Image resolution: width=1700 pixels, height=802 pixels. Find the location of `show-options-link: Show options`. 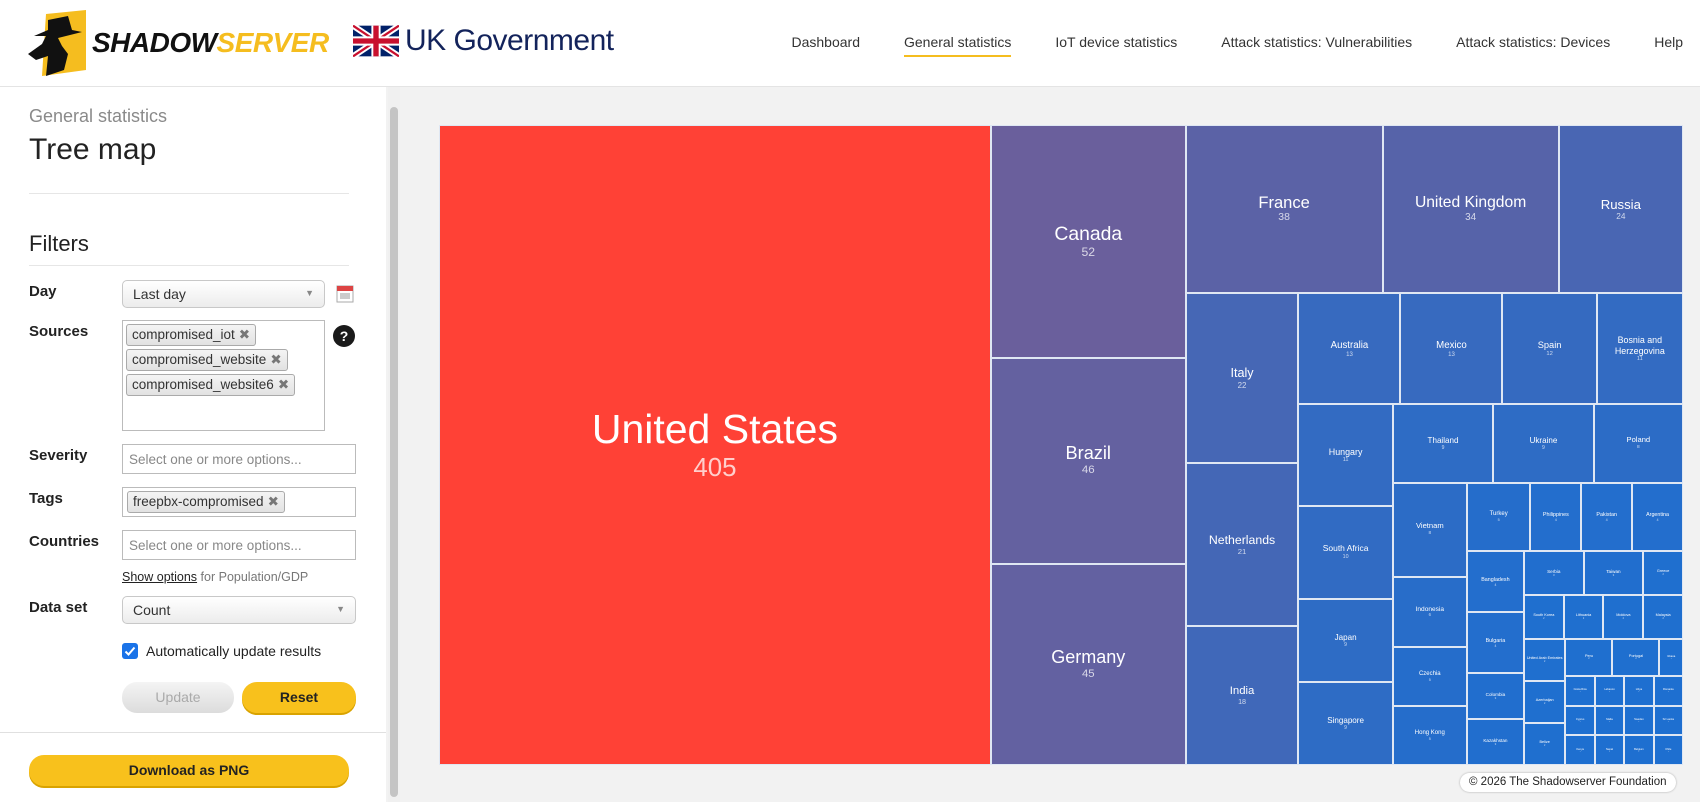

show-options-link: Show options is located at coordinates (160, 577).